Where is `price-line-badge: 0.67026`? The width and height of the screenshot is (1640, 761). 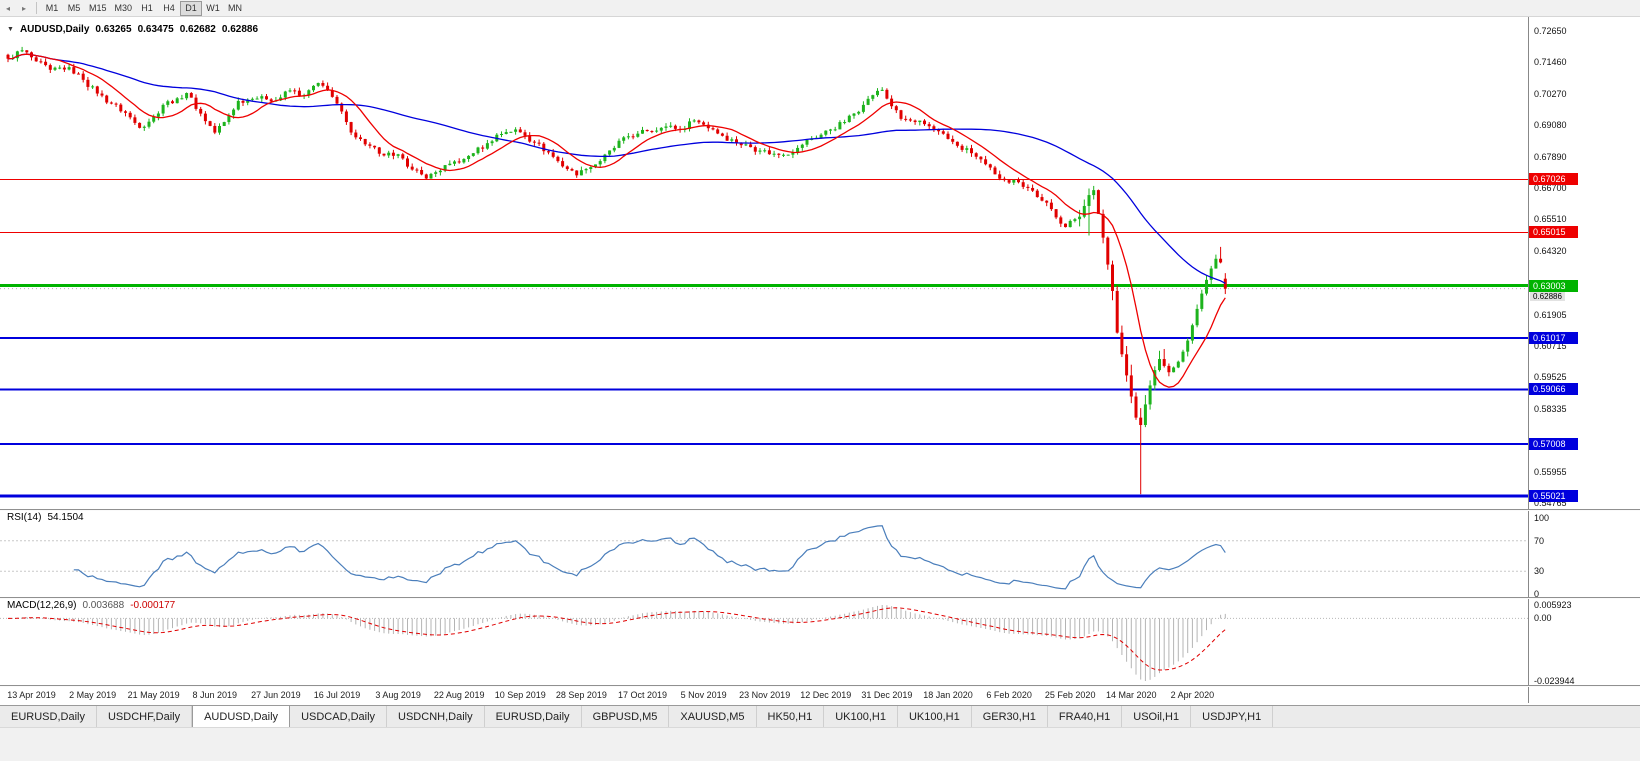
price-line-badge: 0.67026 is located at coordinates (1553, 179).